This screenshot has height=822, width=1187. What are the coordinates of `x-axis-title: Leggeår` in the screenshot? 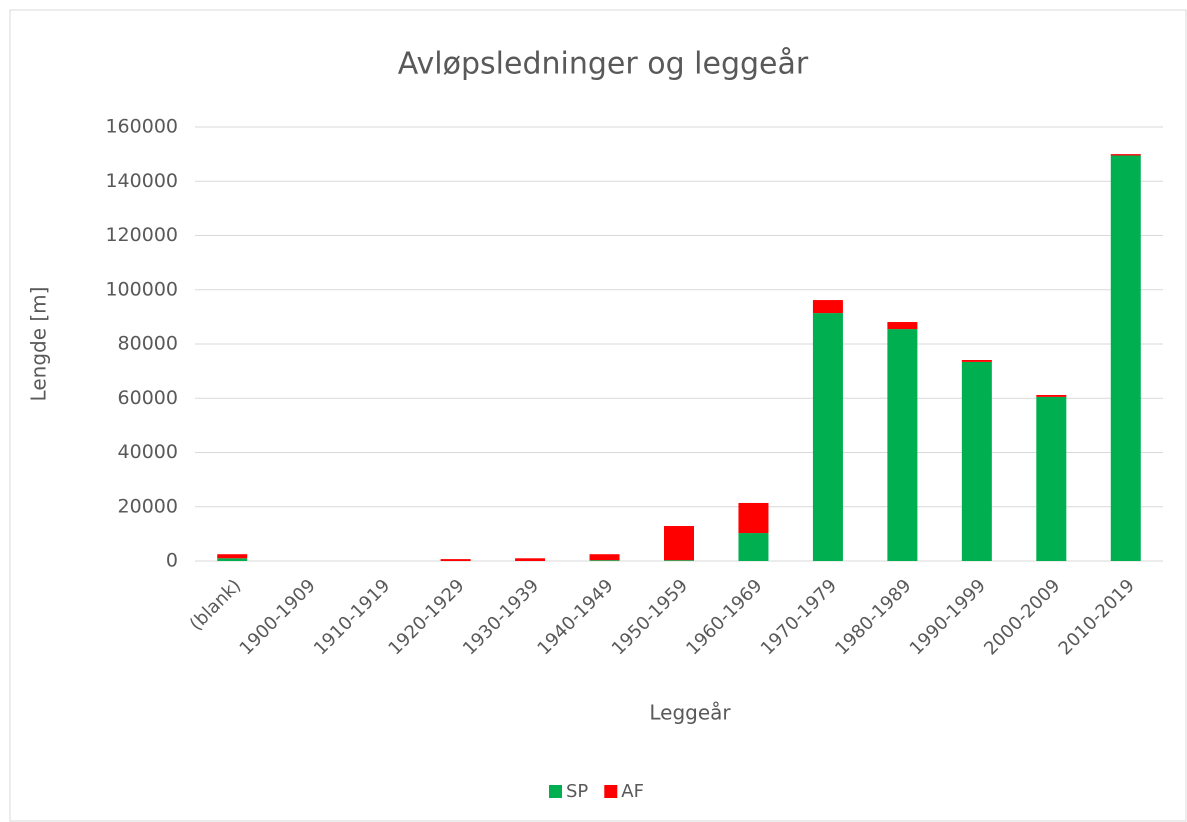 It's located at (690, 713).